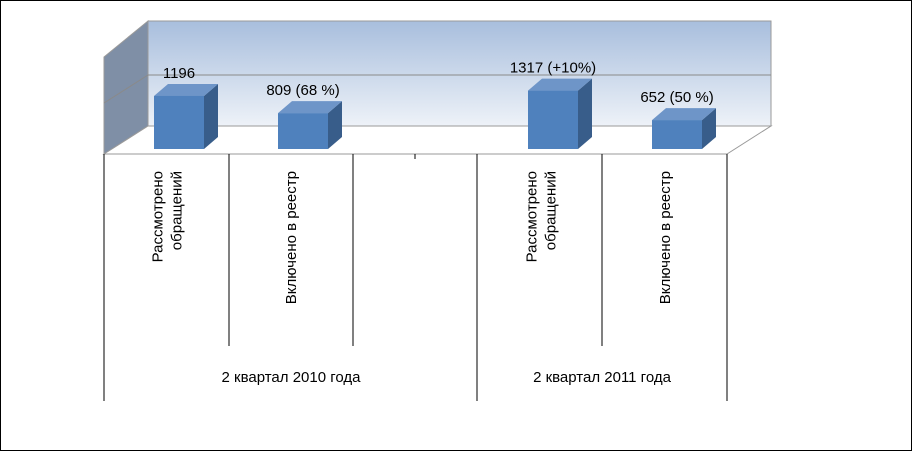 This screenshot has width=912, height=451. What do you see at coordinates (292, 377) in the screenshot?
I see `group-label: 2 квартал 2010 года` at bounding box center [292, 377].